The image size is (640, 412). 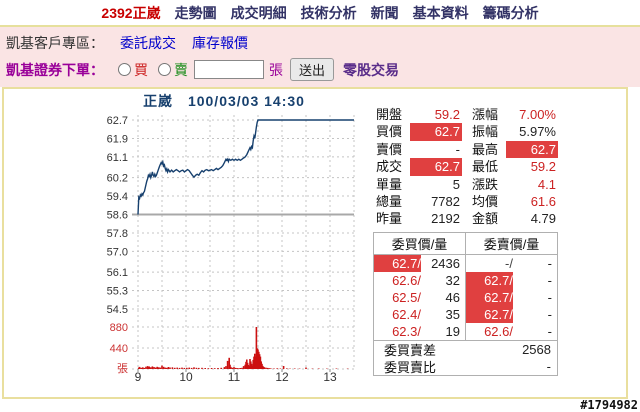 I want to click on nav-link: 基本資料, so click(x=440, y=12).